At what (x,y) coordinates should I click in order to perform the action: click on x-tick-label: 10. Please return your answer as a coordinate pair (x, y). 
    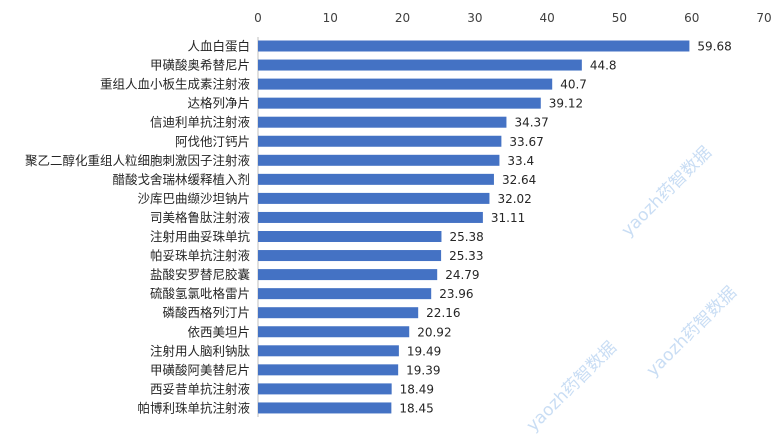
    Looking at the image, I should click on (330, 18).